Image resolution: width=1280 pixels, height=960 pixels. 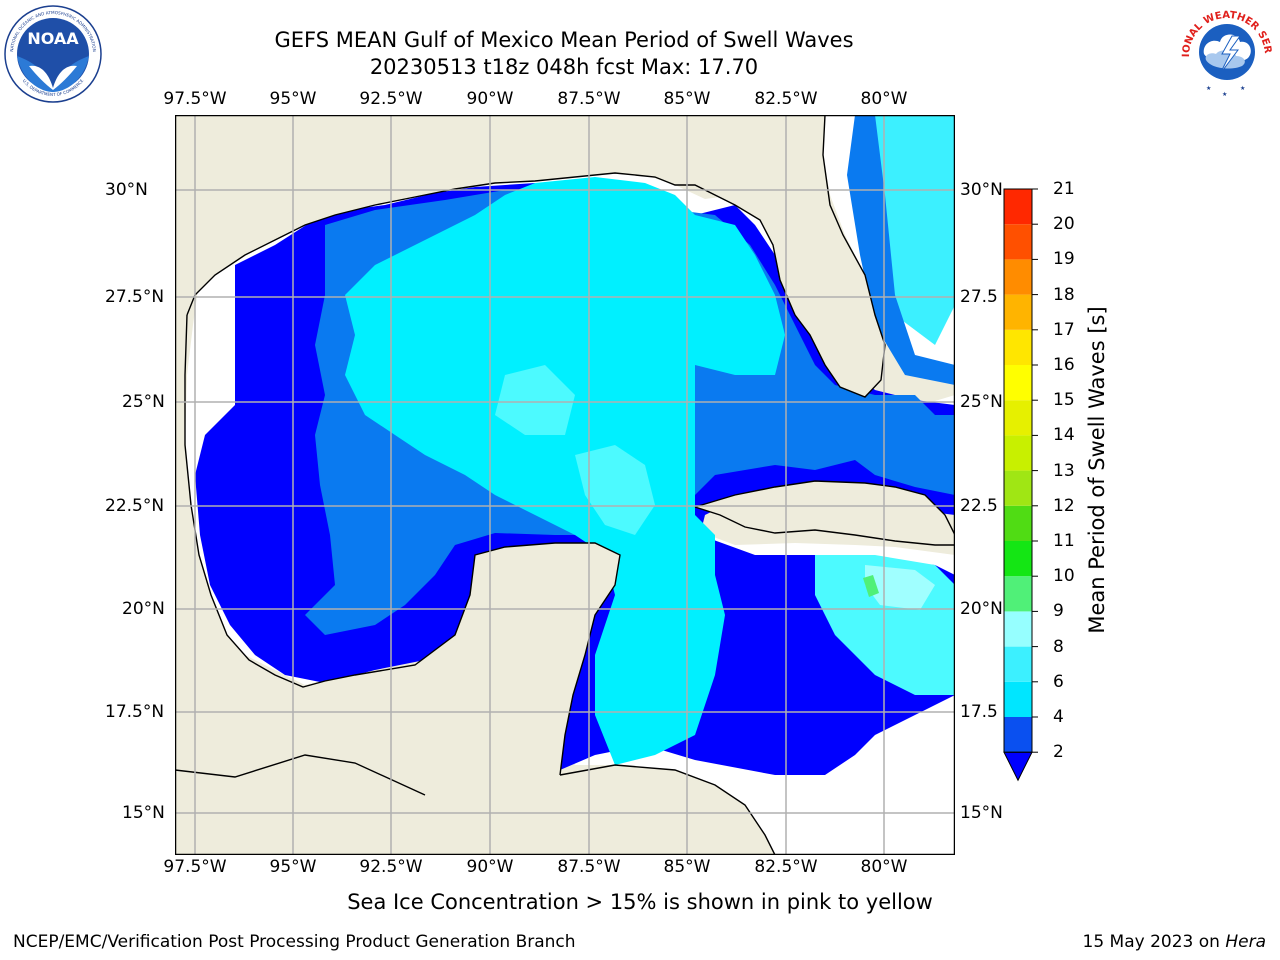 What do you see at coordinates (391, 99) in the screenshot?
I see `lon-tick-top: 92.5°W` at bounding box center [391, 99].